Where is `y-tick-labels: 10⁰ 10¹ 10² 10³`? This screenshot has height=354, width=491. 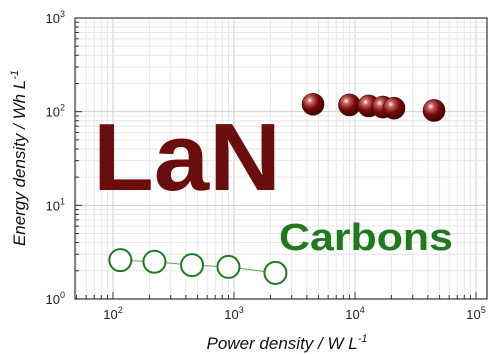
y-tick-labels: 10⁰ 10¹ 10² 10³ is located at coordinates (55, 158).